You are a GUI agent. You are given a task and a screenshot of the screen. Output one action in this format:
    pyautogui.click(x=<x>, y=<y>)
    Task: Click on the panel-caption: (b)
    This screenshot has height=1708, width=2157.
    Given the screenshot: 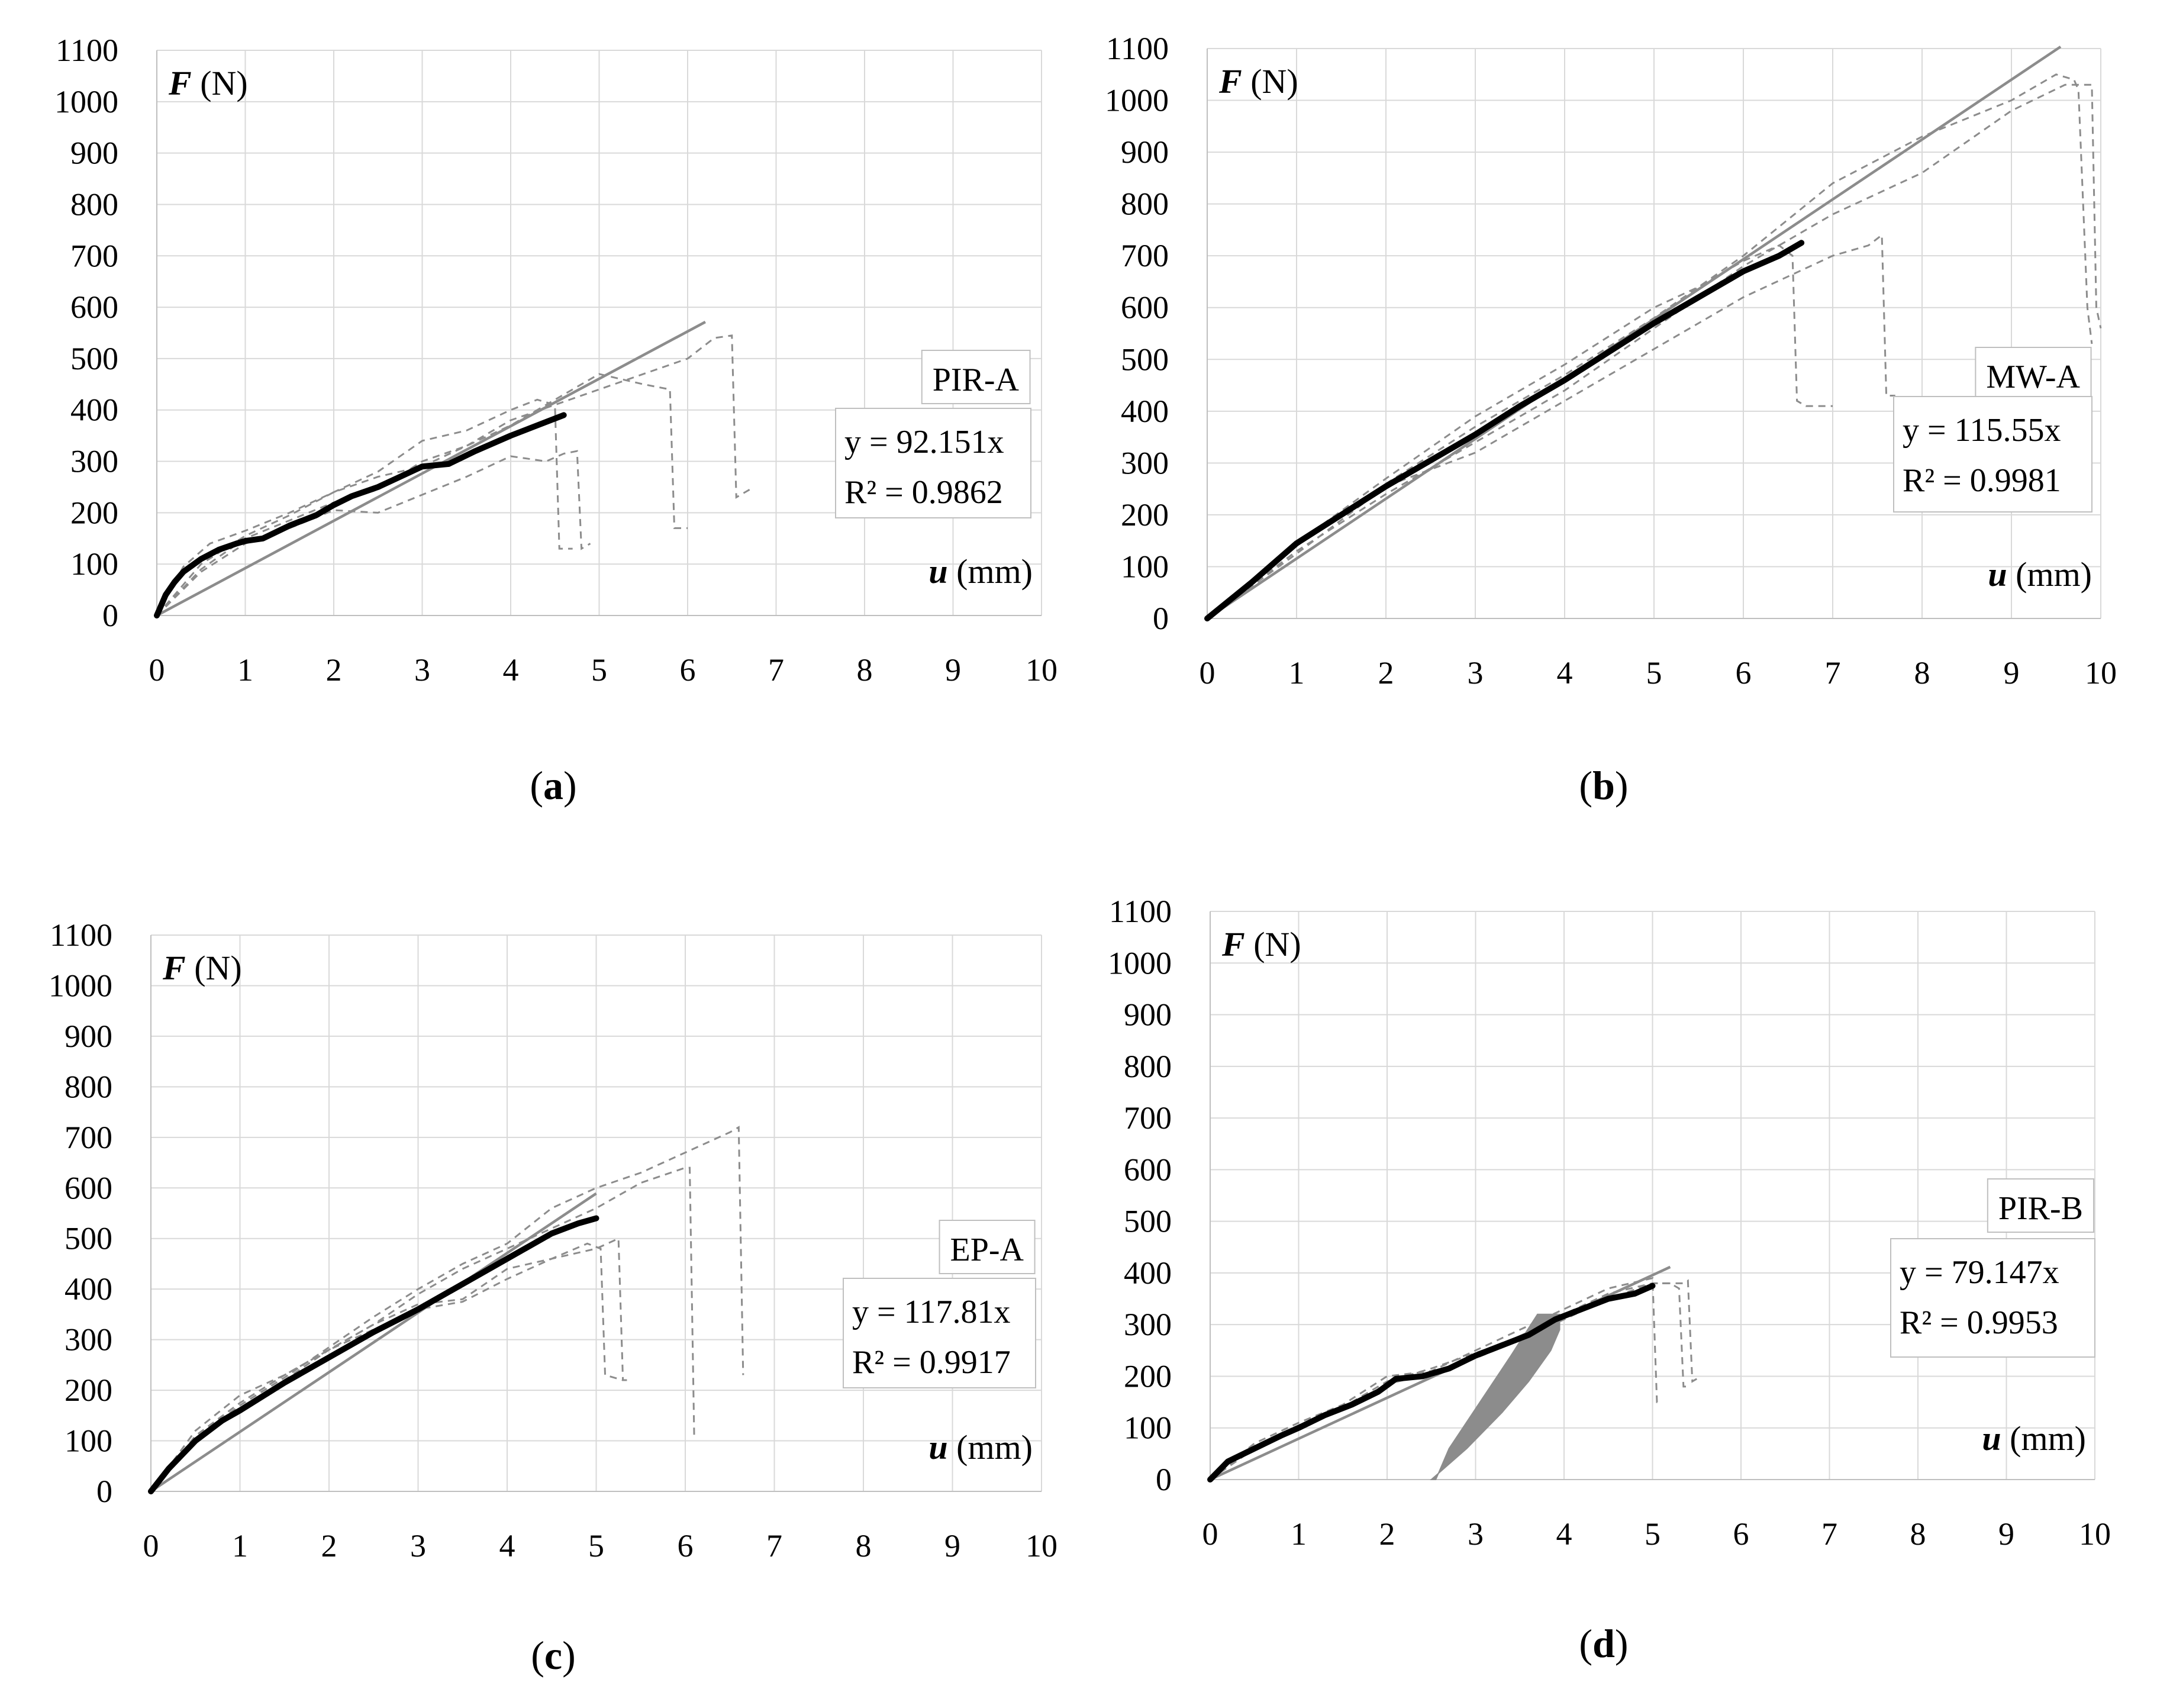 What is the action you would take?
    pyautogui.click(x=1603, y=785)
    